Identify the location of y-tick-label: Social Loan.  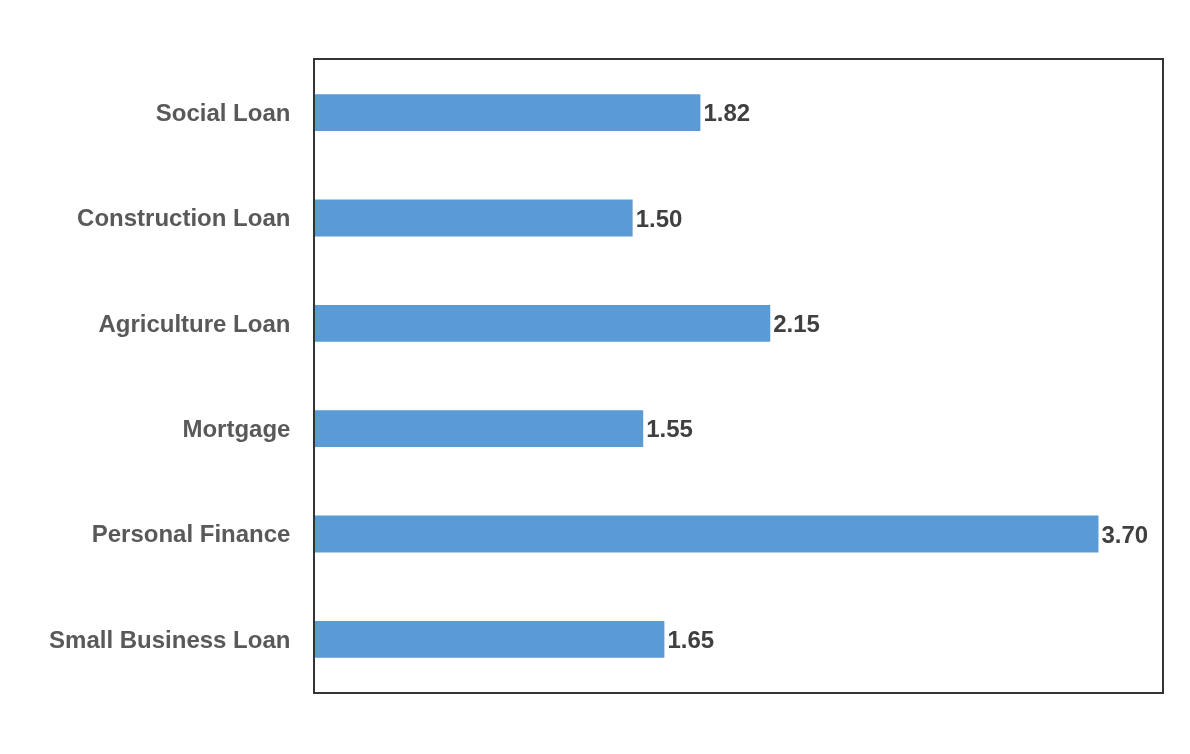
(223, 113).